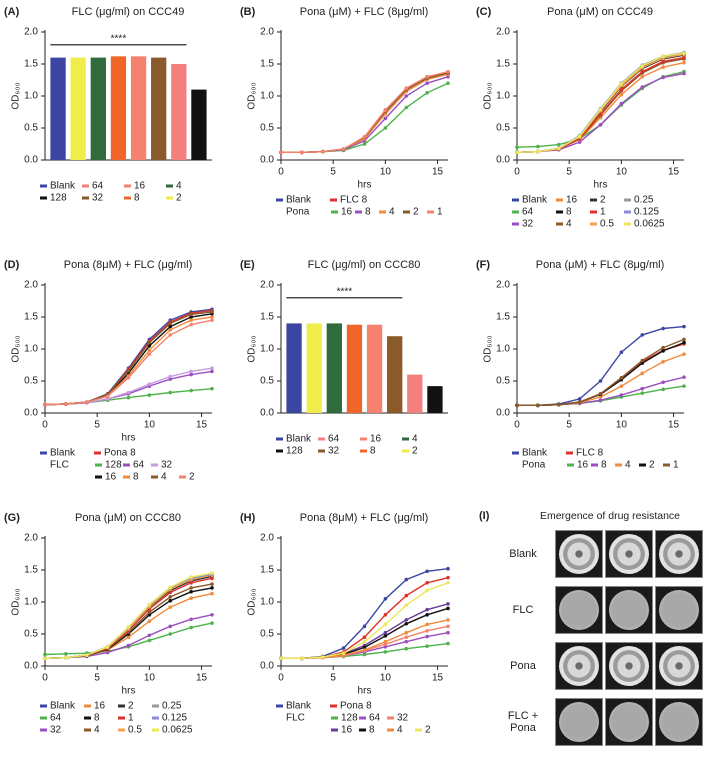 Image resolution: width=709 pixels, height=760 pixels. I want to click on legend-group-label: FLC, so click(59, 465).